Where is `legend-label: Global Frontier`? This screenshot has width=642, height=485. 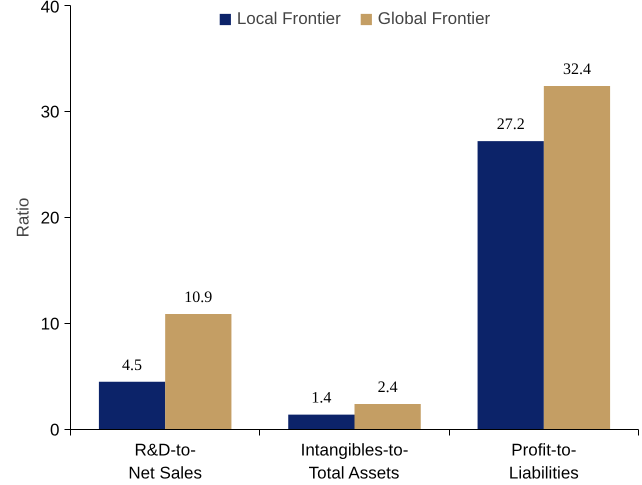
legend-label: Global Frontier is located at coordinates (434, 19).